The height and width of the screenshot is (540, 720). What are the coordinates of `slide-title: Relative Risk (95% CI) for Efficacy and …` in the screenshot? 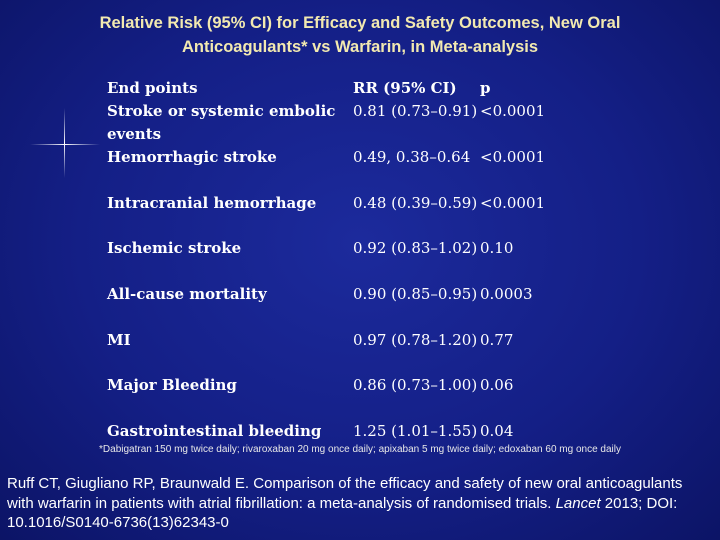 It's located at (360, 35).